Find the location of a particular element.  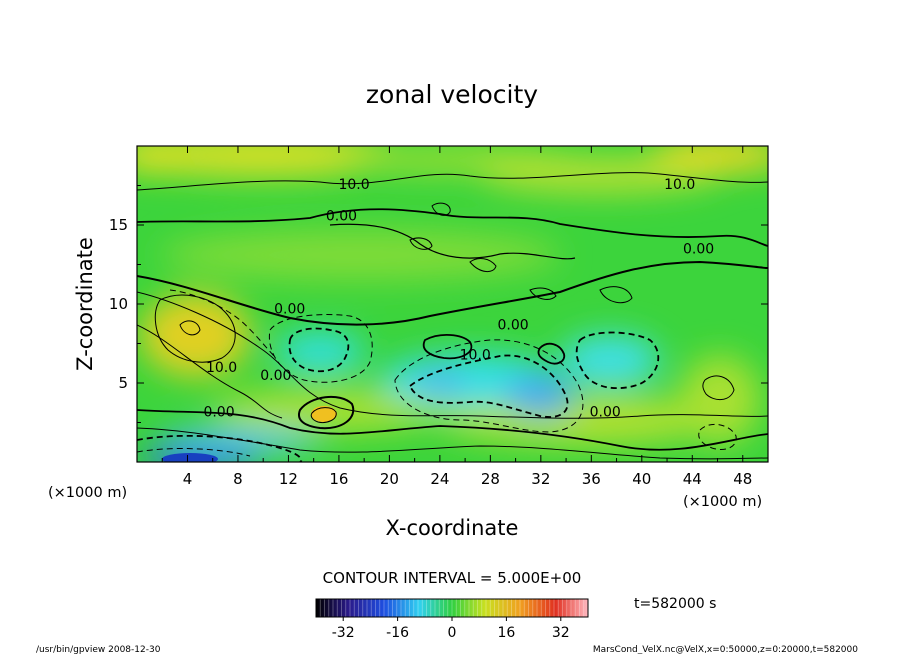

x-axis-label: X-coordinate is located at coordinates (452, 528).